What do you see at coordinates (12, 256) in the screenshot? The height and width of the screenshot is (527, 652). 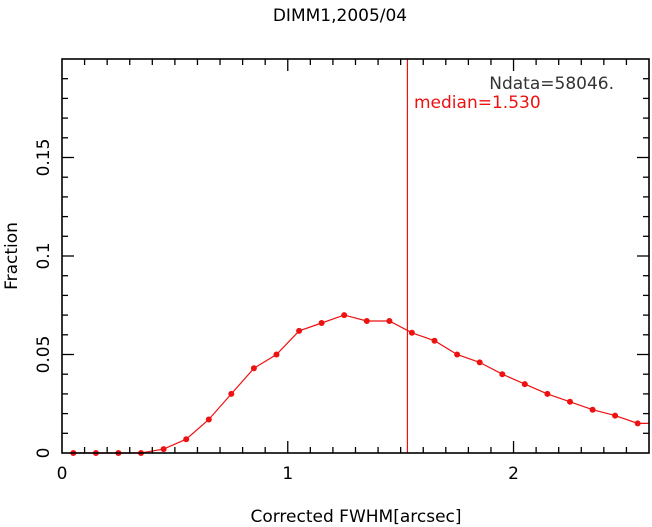 I see `y-axis-label: Fraction` at bounding box center [12, 256].